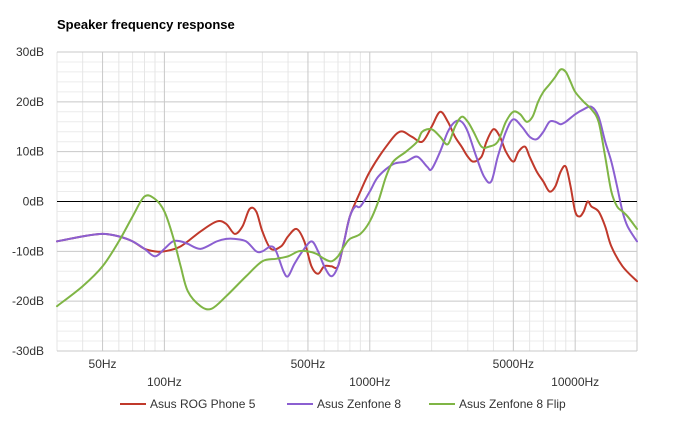 The image size is (676, 421). I want to click on x-tick-label: 500Hz, so click(308, 364).